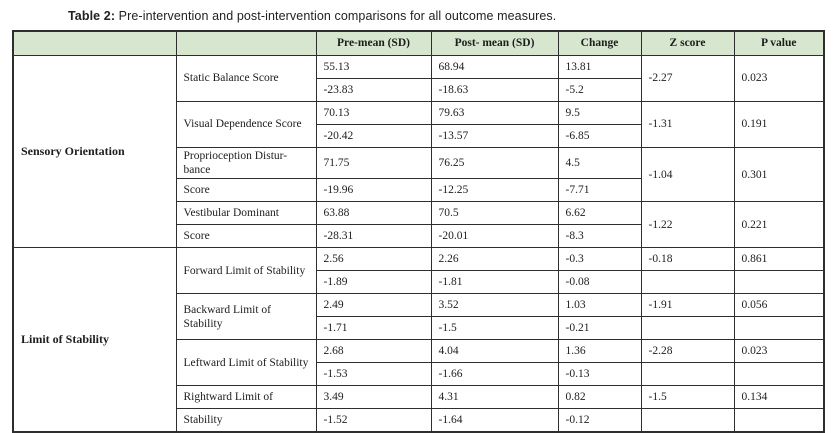 The width and height of the screenshot is (834, 433). Describe the element at coordinates (687, 305) in the screenshot. I see `cell-z-score: -1.91` at that location.